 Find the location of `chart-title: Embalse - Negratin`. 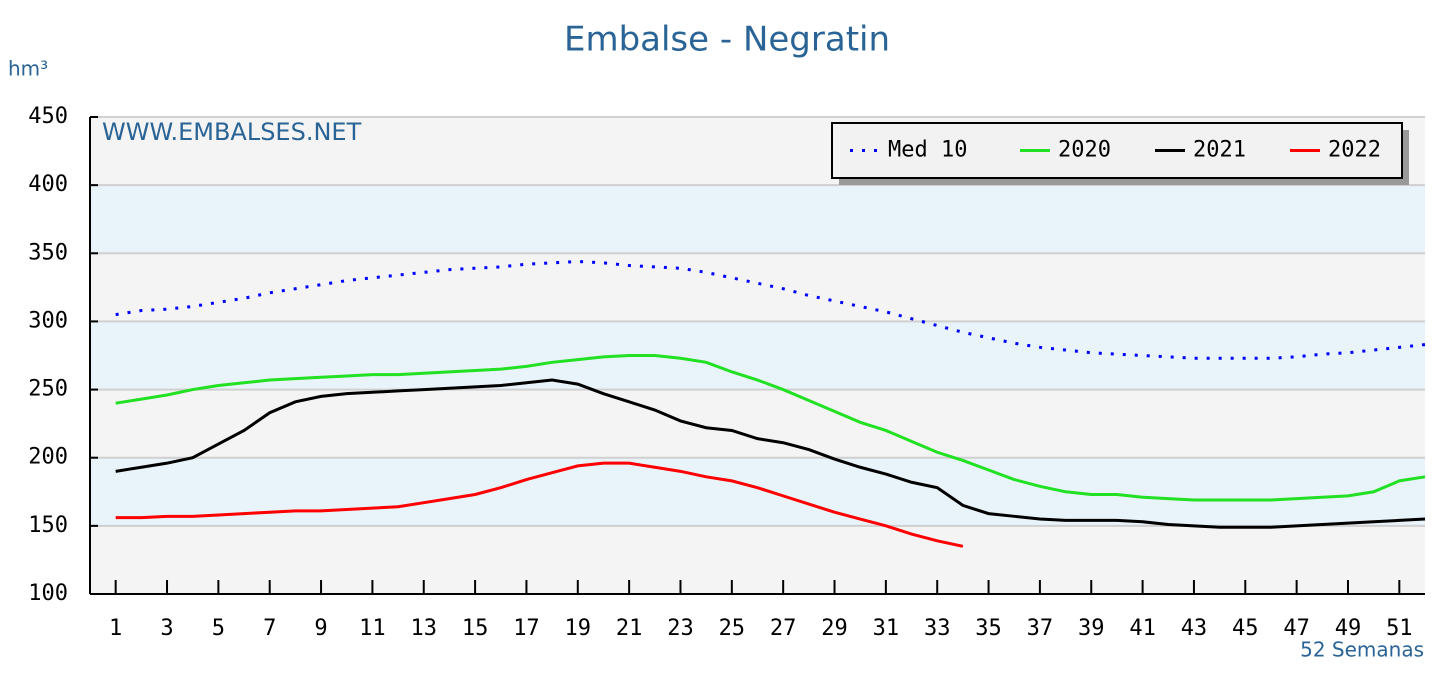

chart-title: Embalse - Negratin is located at coordinates (727, 40).